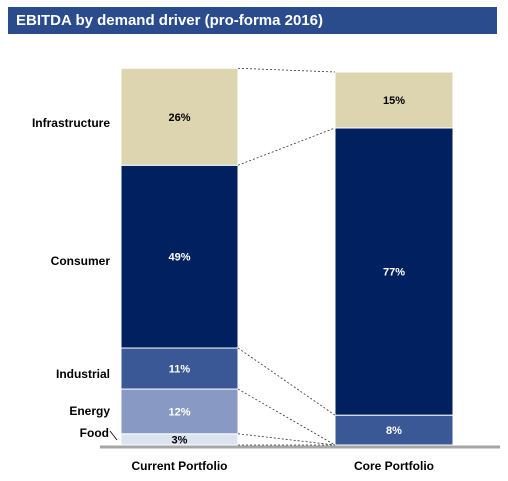 The width and height of the screenshot is (508, 481). I want to click on legend-label-food: Food, so click(94, 433).